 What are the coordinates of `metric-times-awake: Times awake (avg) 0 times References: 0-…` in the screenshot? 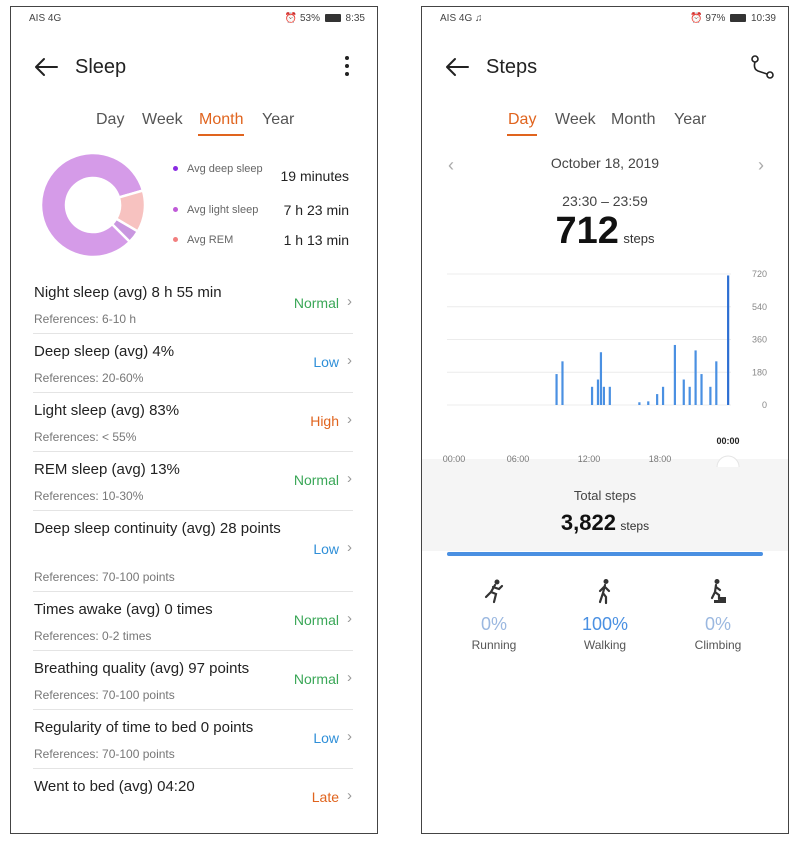 It's located at (193, 621).